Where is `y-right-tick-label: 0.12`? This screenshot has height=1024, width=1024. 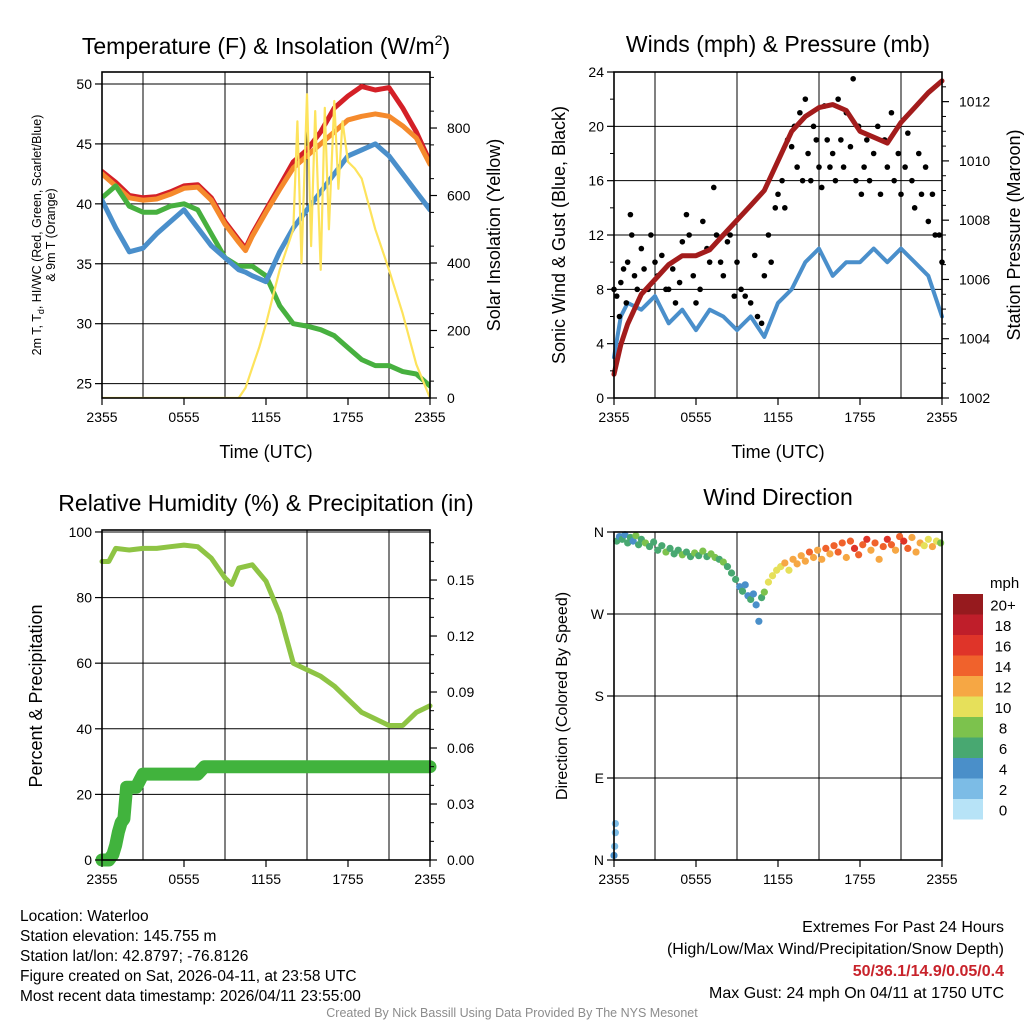 y-right-tick-label: 0.12 is located at coordinates (460, 636).